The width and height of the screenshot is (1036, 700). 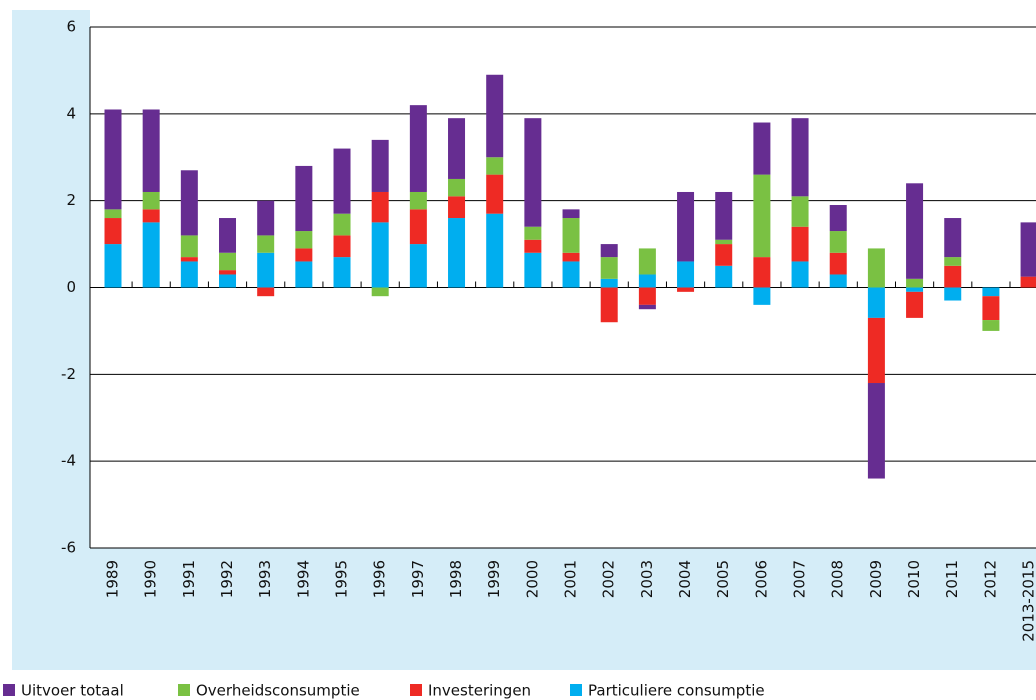 What do you see at coordinates (800, 579) in the screenshot?
I see `x-tick-label: 2007` at bounding box center [800, 579].